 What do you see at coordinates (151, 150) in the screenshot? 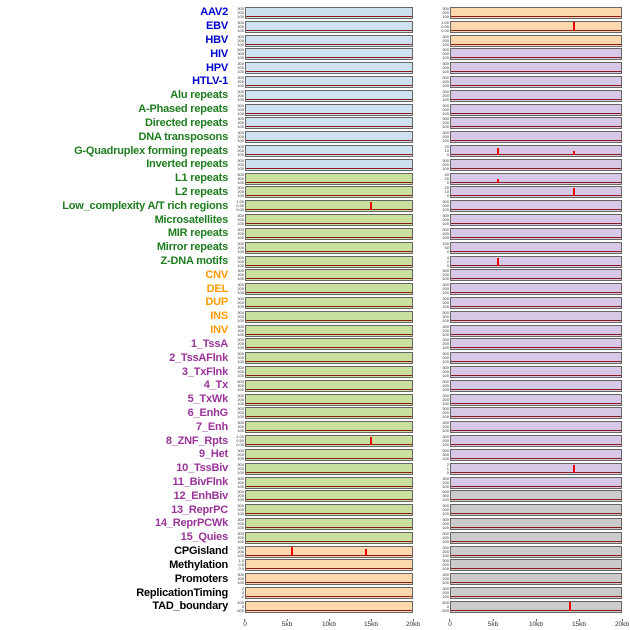
I see `track-label: G-Quadruplex forming repeats` at bounding box center [151, 150].